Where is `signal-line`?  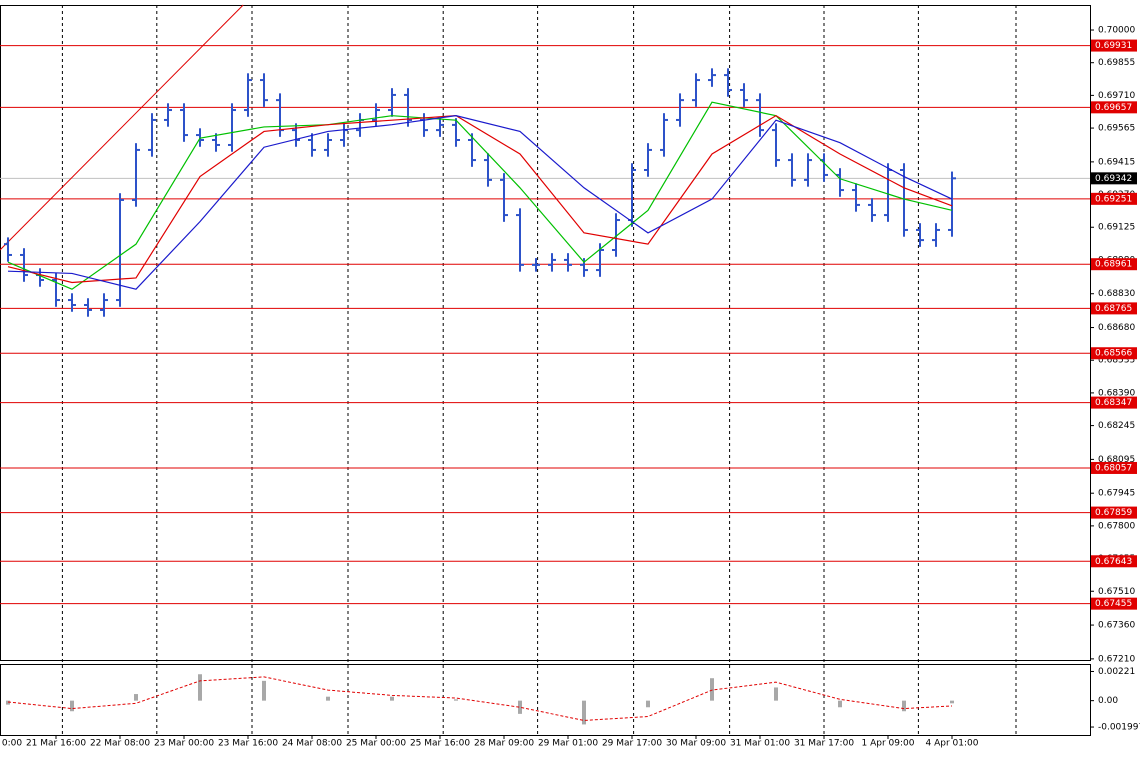
signal-line is located at coordinates (480, 698).